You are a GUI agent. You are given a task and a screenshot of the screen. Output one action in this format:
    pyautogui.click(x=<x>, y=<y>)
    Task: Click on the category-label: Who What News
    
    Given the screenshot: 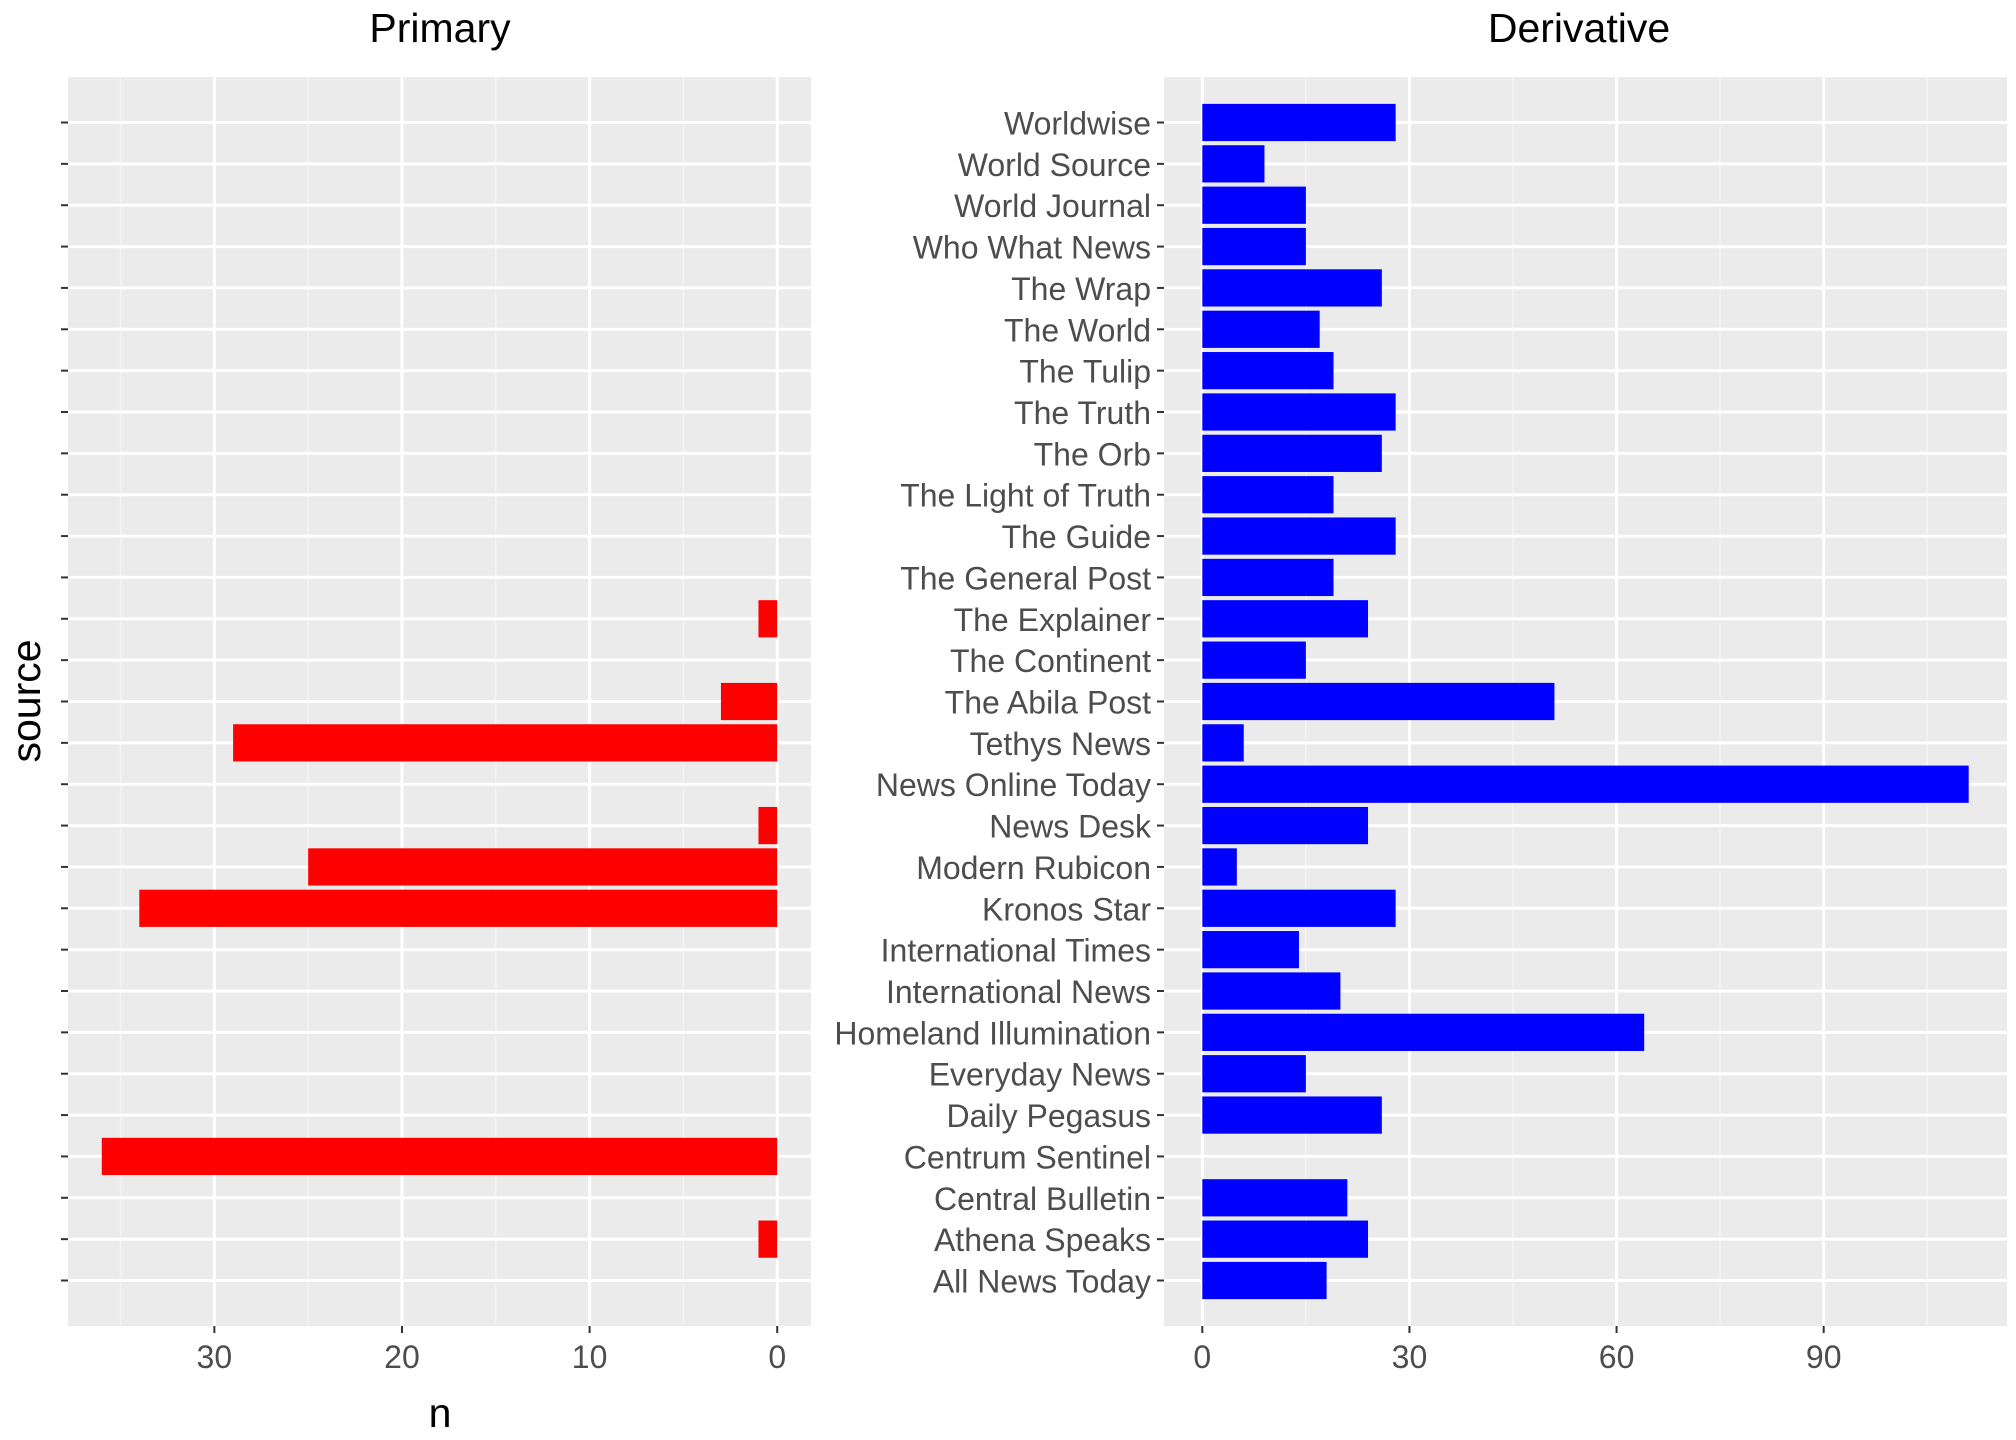 What is the action you would take?
    pyautogui.click(x=1032, y=248)
    